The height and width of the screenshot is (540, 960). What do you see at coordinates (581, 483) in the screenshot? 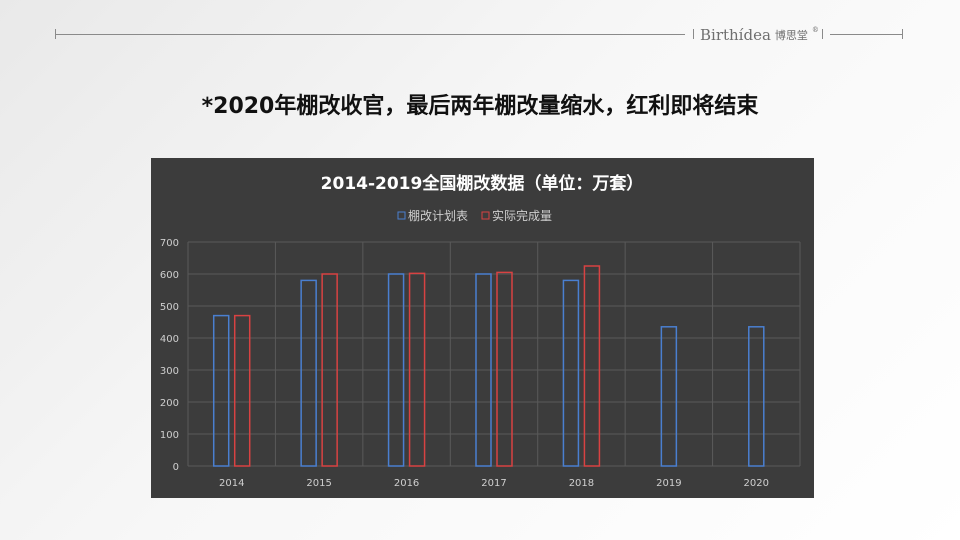
I see `x-tick-label: 2018` at bounding box center [581, 483].